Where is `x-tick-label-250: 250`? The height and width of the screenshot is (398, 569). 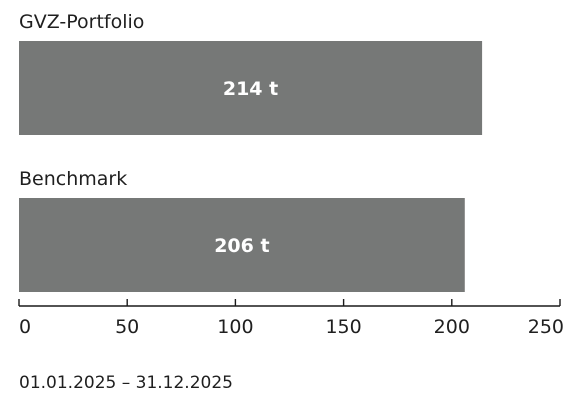
x-tick-label-250: 250 is located at coordinates (546, 327).